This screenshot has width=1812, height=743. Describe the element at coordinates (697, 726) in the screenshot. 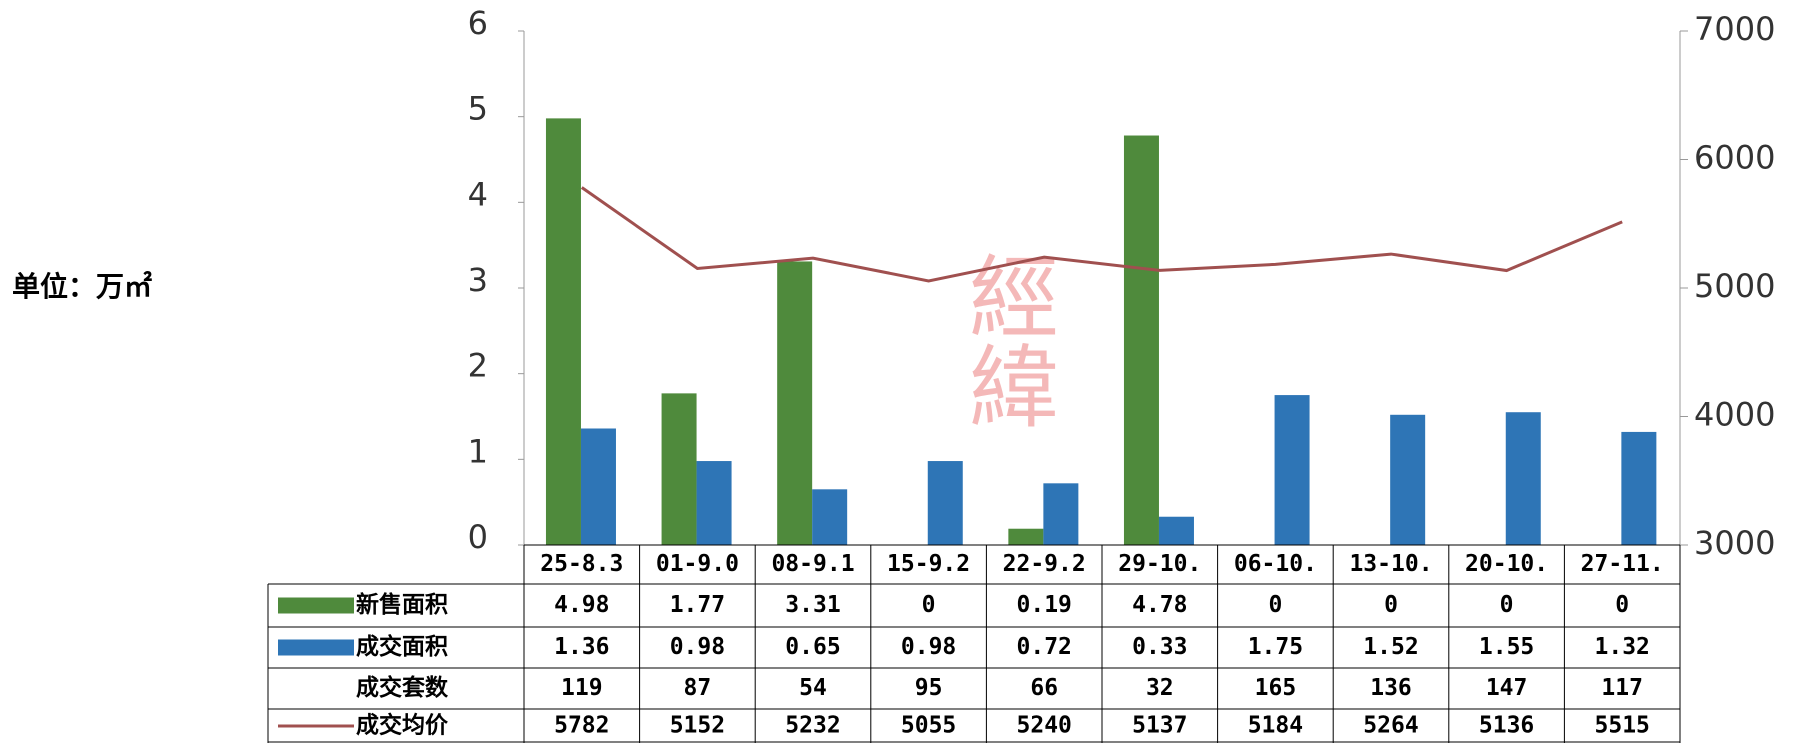

I see `table-cell: 5152` at that location.